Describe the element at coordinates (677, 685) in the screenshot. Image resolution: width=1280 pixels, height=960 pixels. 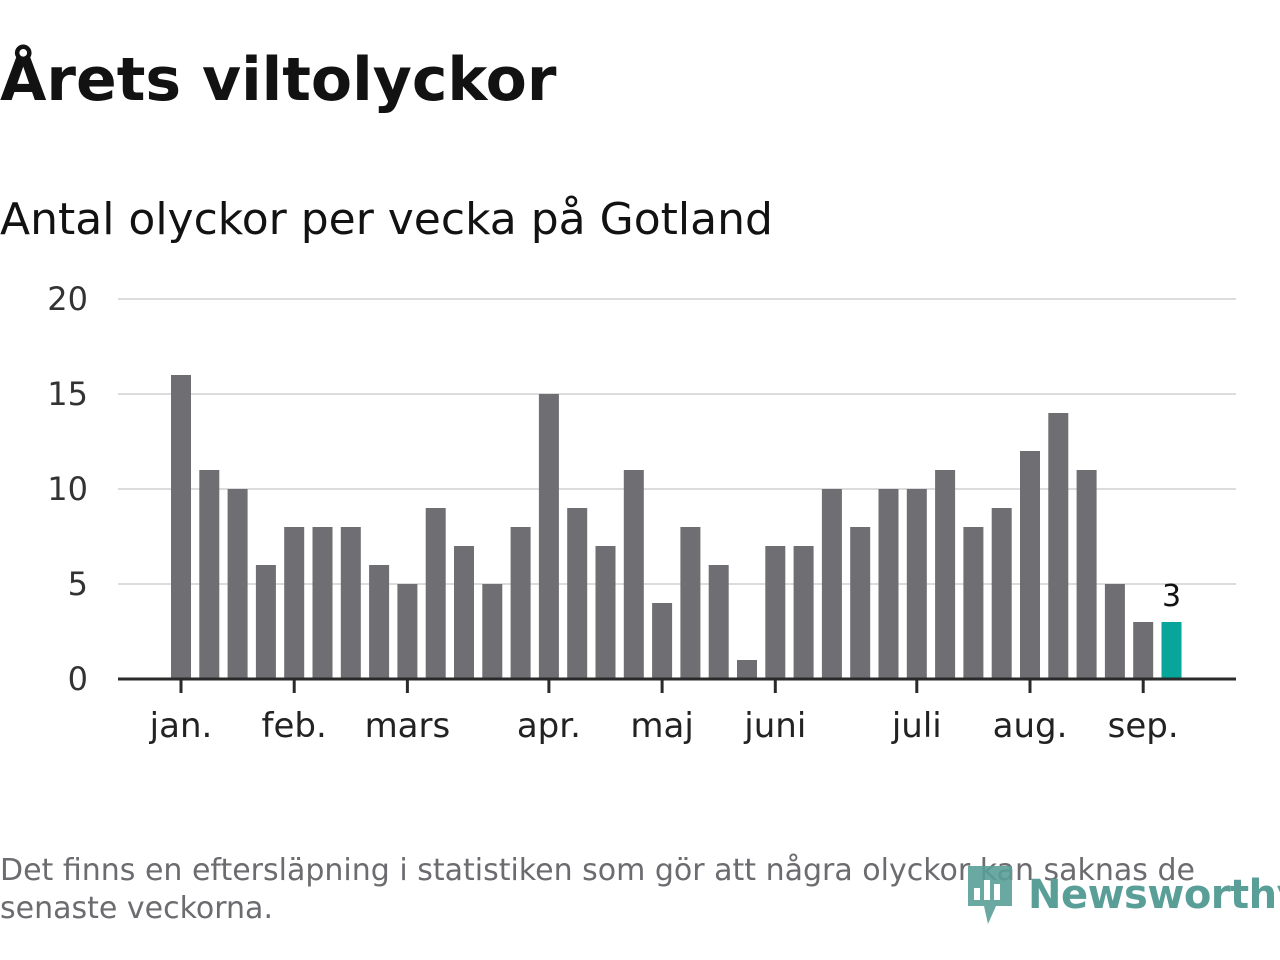
I see `x-axis` at that location.